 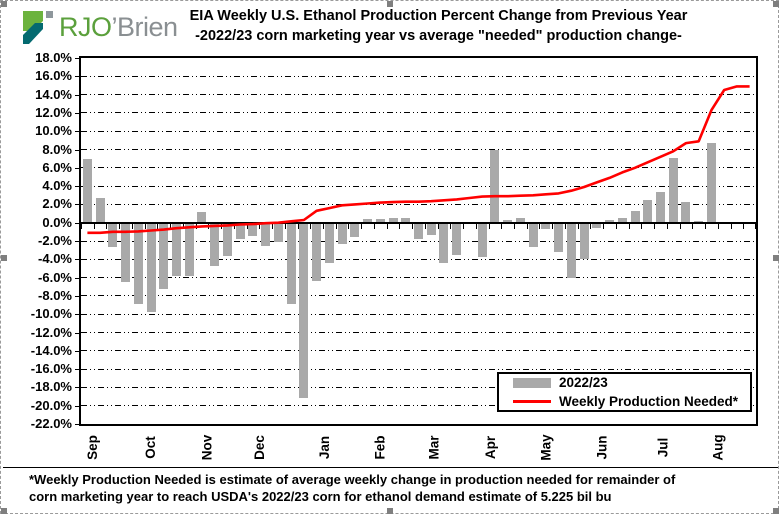 What do you see at coordinates (55, 240) in the screenshot?
I see `y-axis-label: -2.0%` at bounding box center [55, 240].